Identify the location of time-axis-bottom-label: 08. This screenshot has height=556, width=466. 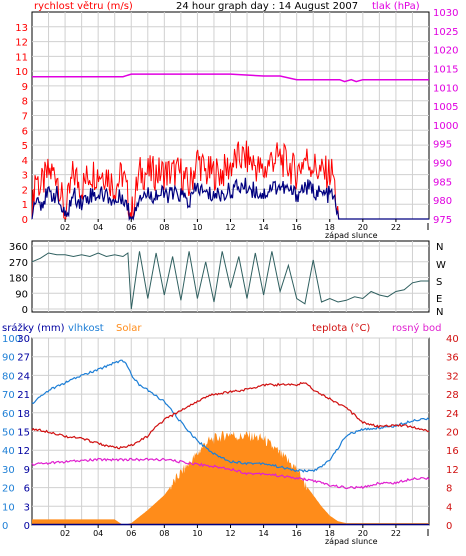
(164, 533).